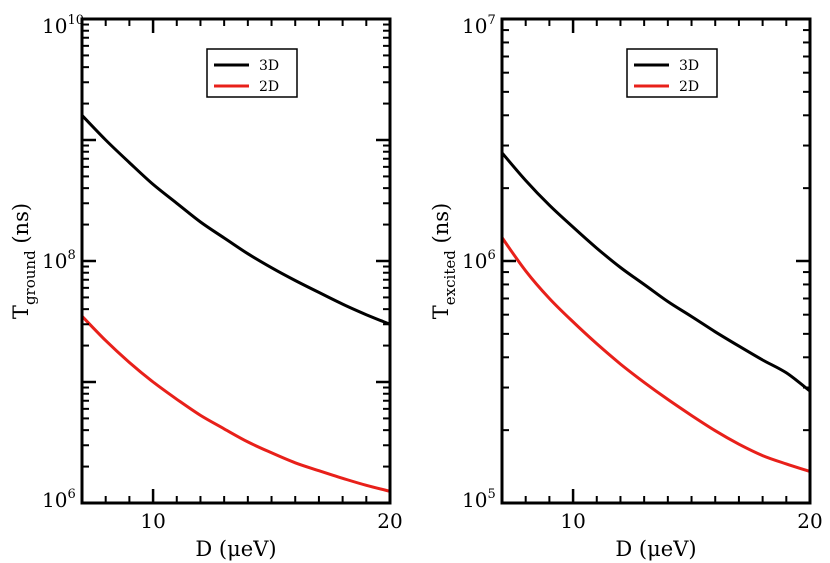 Image resolution: width=830 pixels, height=563 pixels. What do you see at coordinates (235, 404) in the screenshot?
I see `series-line-2d` at bounding box center [235, 404].